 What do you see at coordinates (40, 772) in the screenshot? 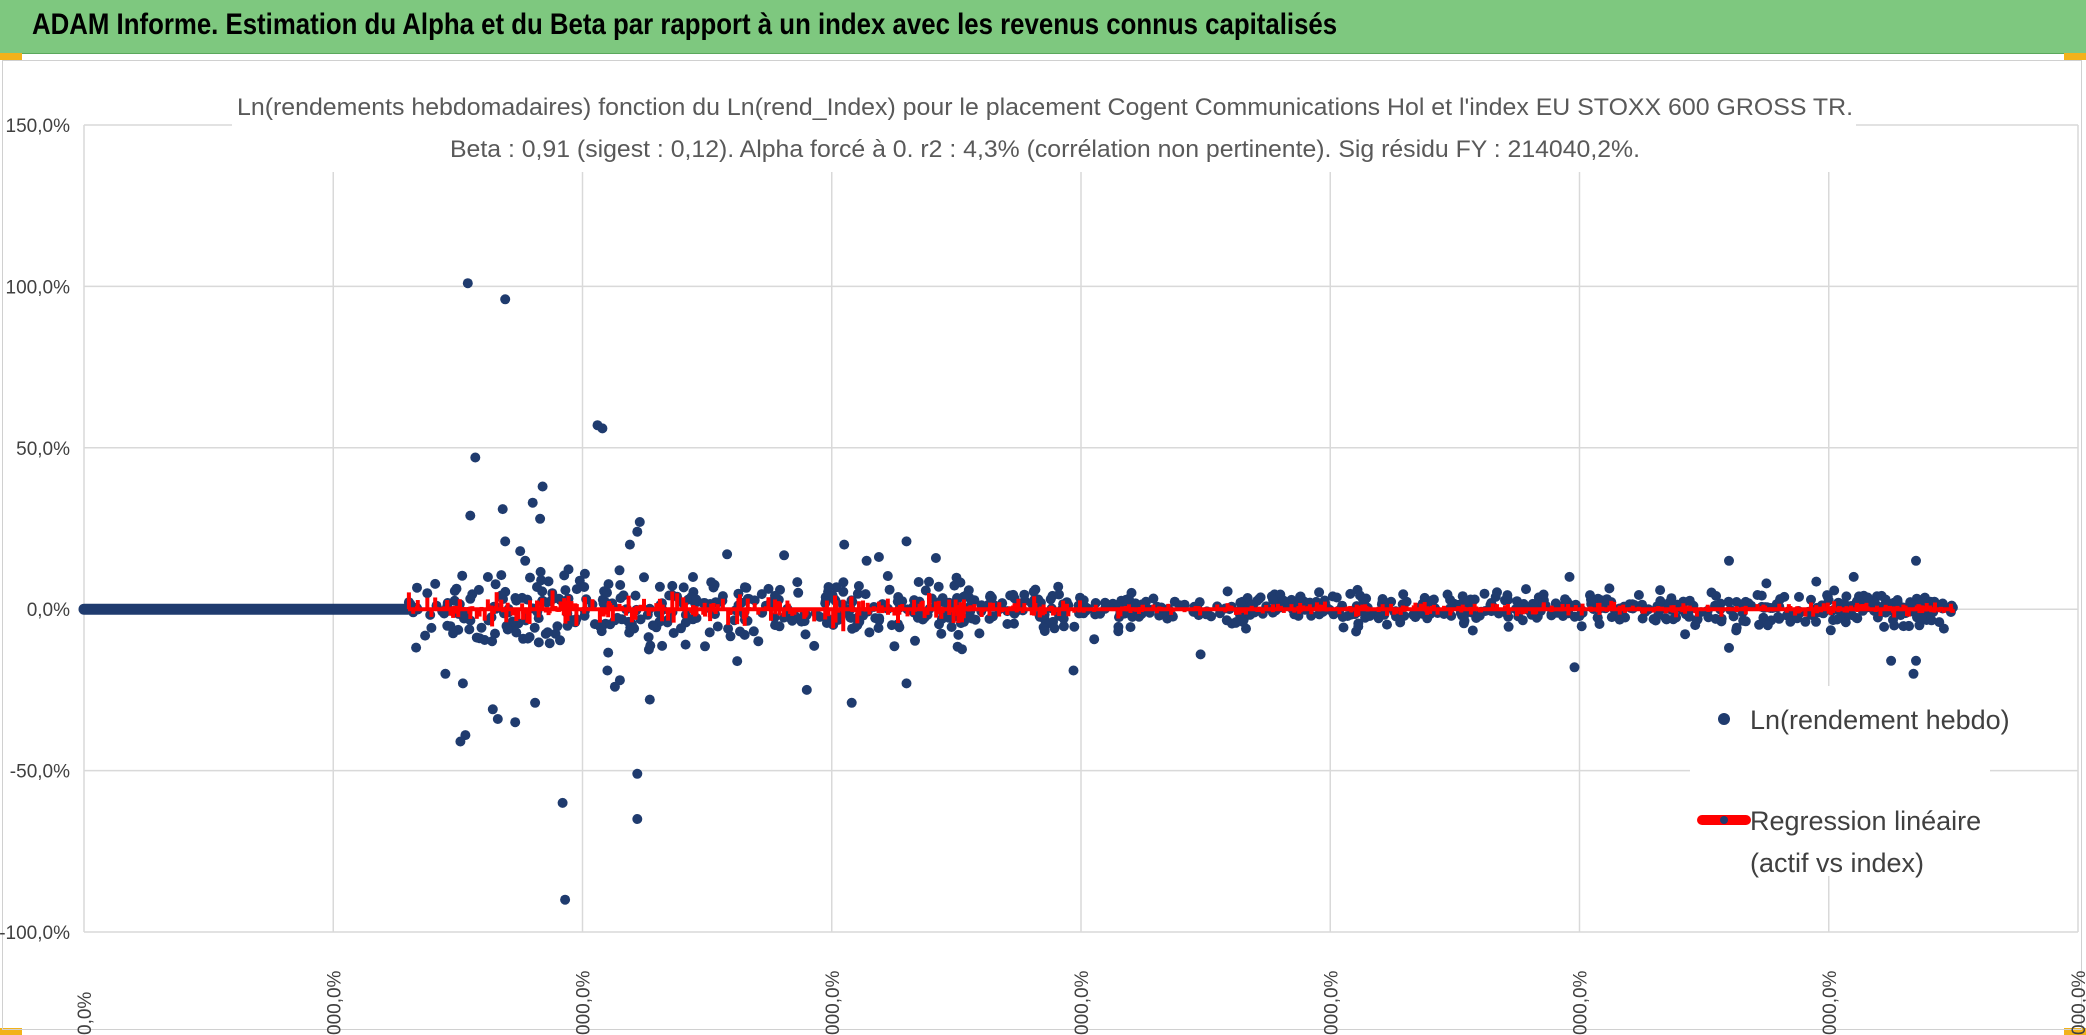
I see `y-tick-label: -50,0%` at bounding box center [40, 772].